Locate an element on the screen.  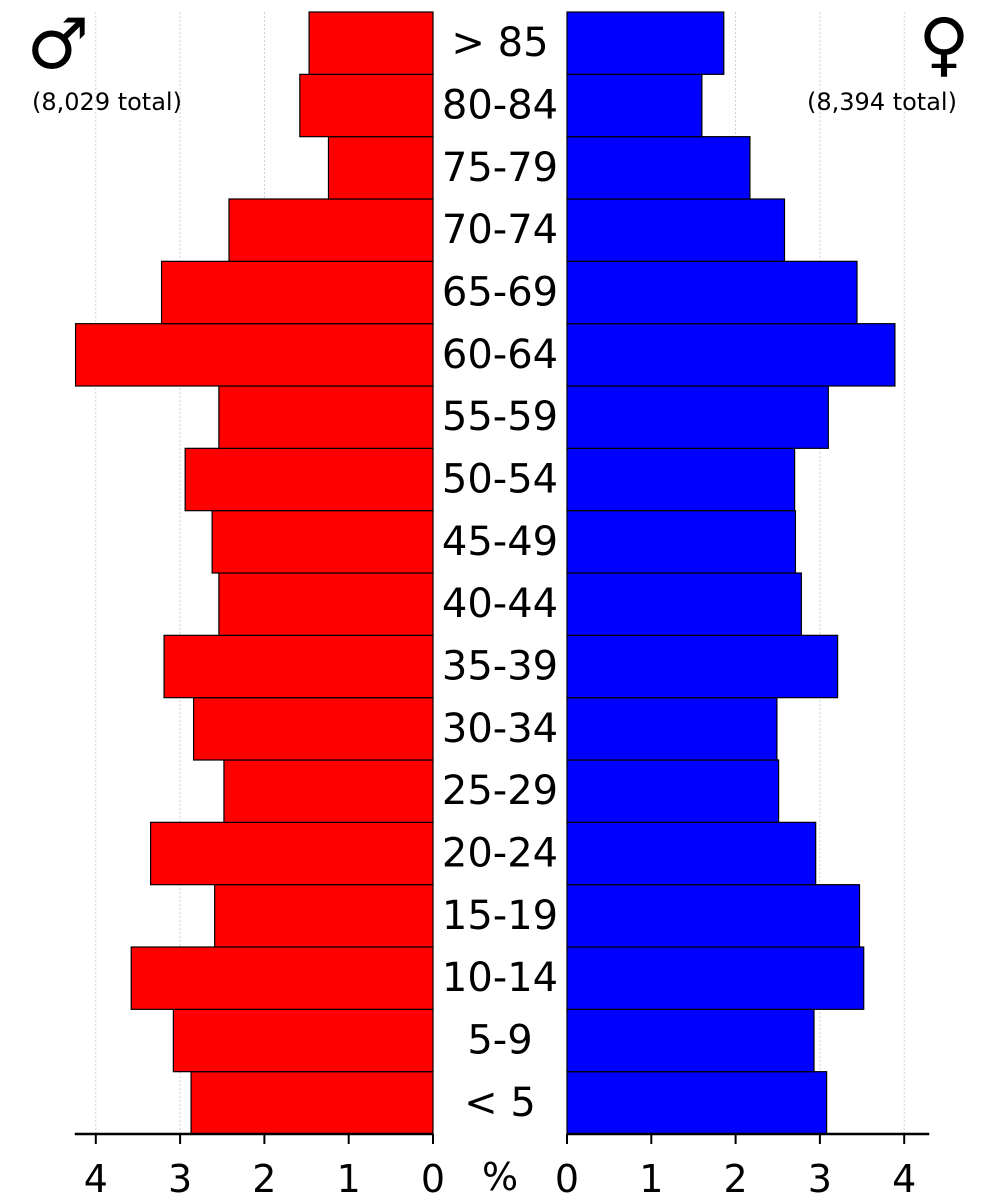
x-axes: 0 0 1 1 2 2 3 3 4 4 is located at coordinates (502, 1166).